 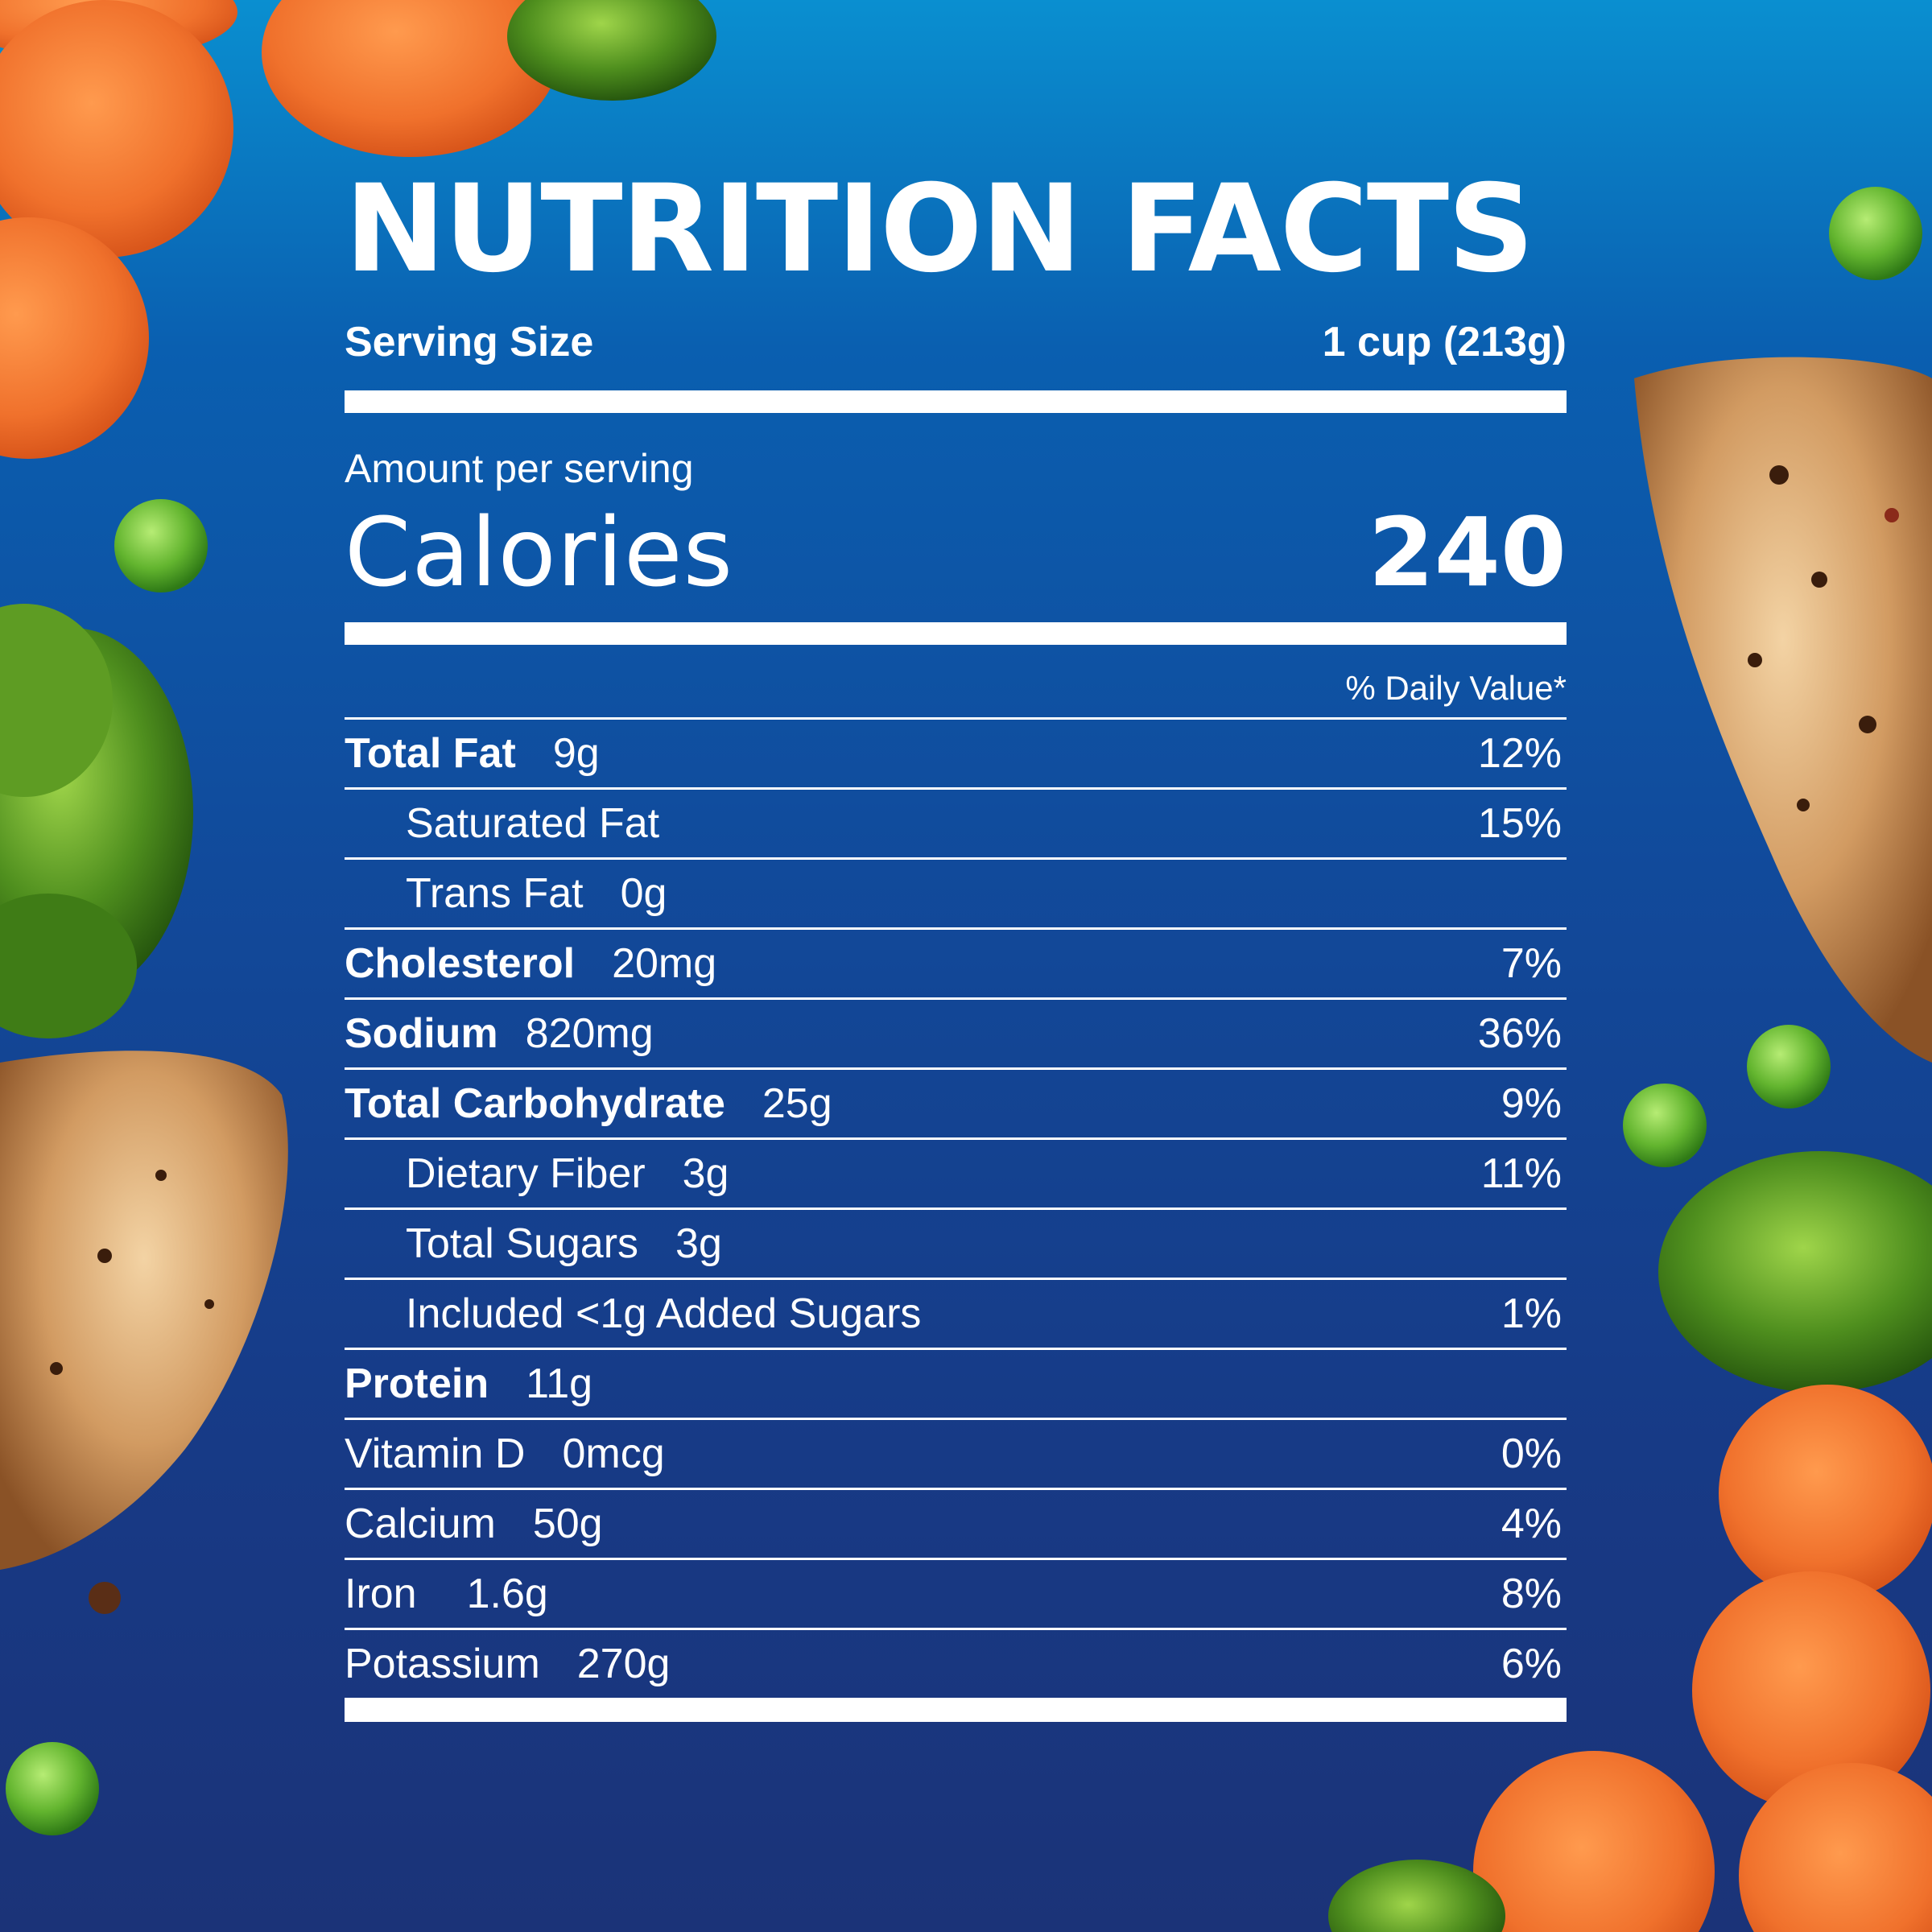 I want to click on nutrient-name: Protein, so click(x=417, y=1383).